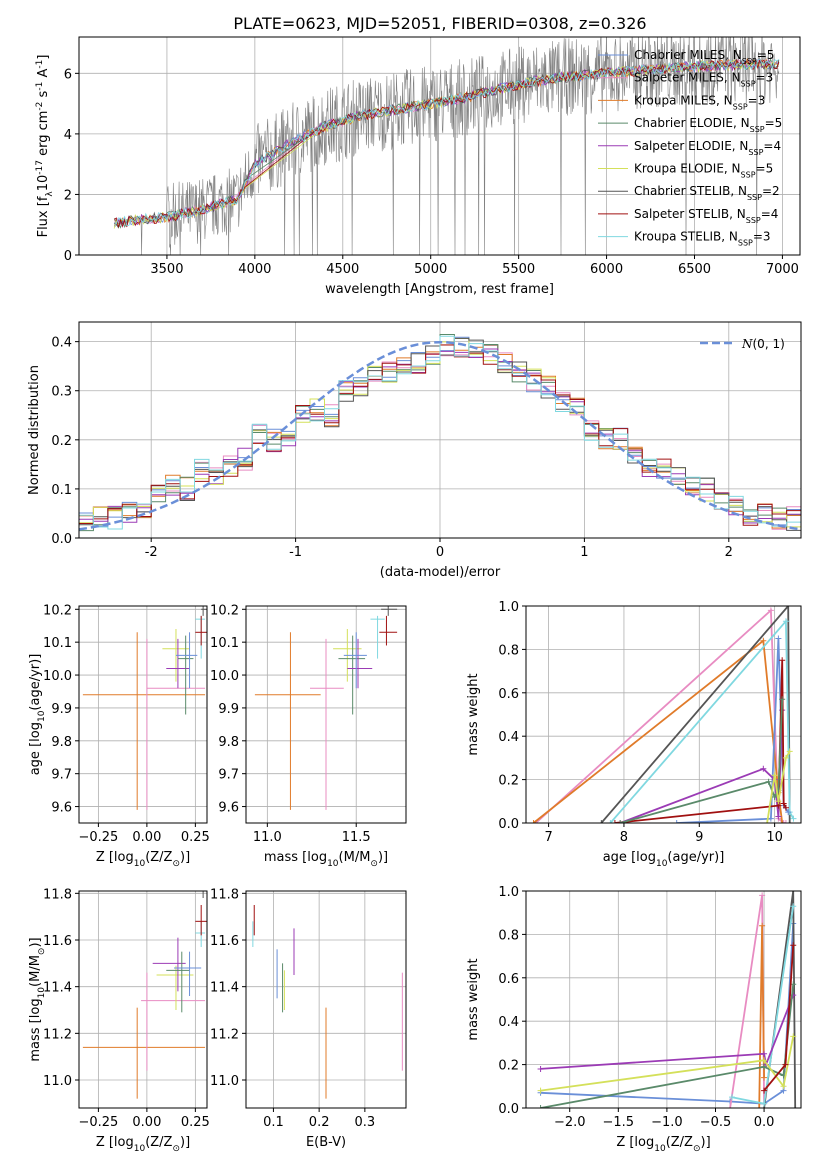 Image resolution: width=819 pixels, height=1170 pixels. Describe the element at coordinates (742, 344) in the screenshot. I see `legend: N(0, 1)` at that location.